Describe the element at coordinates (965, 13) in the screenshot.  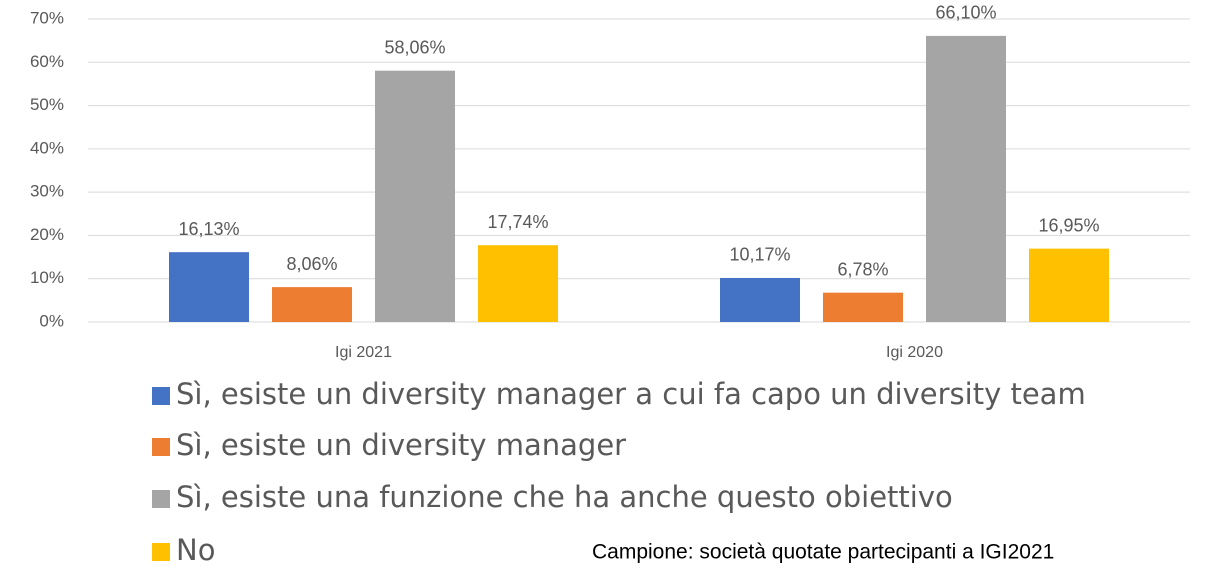
I see `value-label: 66,10%` at that location.